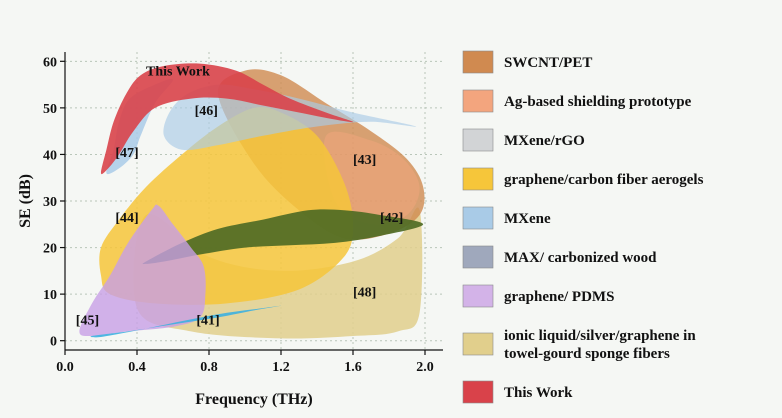  I want to click on legend-label: graphene/carbon fiber aerogels, so click(604, 180).